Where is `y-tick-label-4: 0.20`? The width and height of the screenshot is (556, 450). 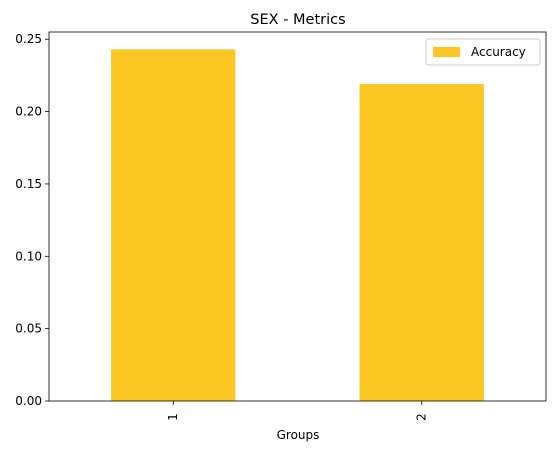
y-tick-label-4: 0.20 is located at coordinates (28, 112).